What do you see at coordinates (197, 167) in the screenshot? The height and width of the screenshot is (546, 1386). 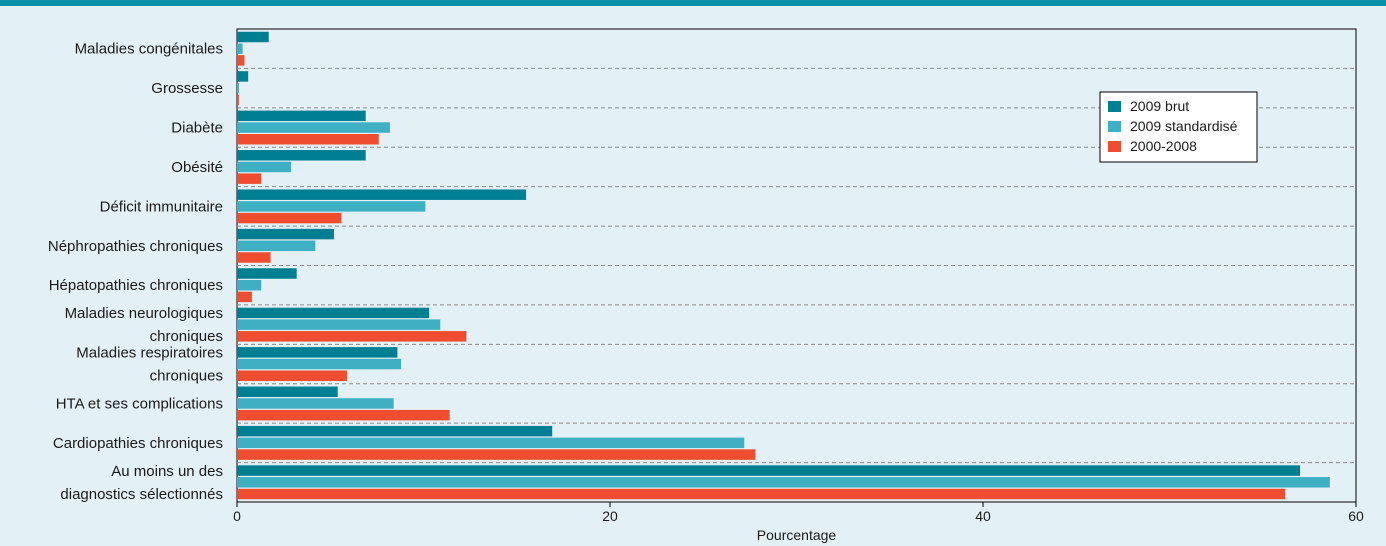 I see `category-label: Obésité` at bounding box center [197, 167].